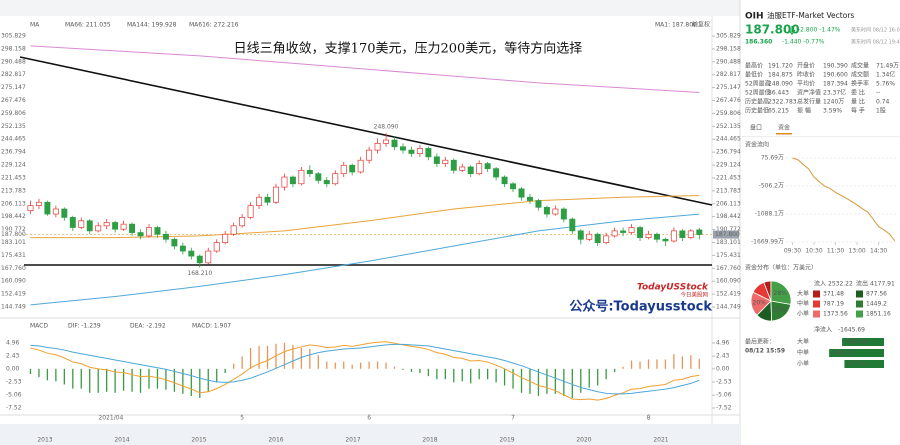 This screenshot has width=900, height=445. I want to click on y-tick-label: -1088.1万, so click(769, 214).